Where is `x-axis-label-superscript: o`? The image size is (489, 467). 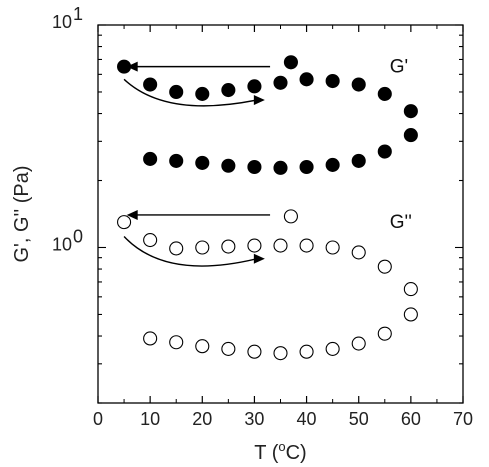 x-axis-label-superscript: o is located at coordinates (281, 446).